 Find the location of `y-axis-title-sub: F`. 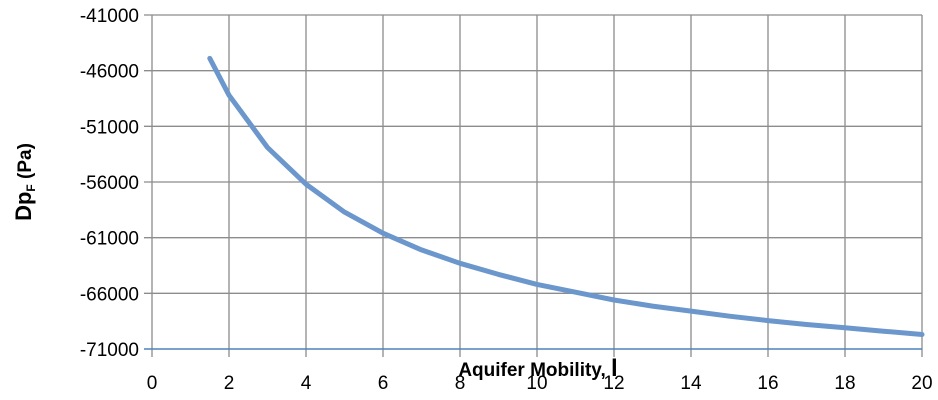

y-axis-title-sub: F is located at coordinates (31, 187).